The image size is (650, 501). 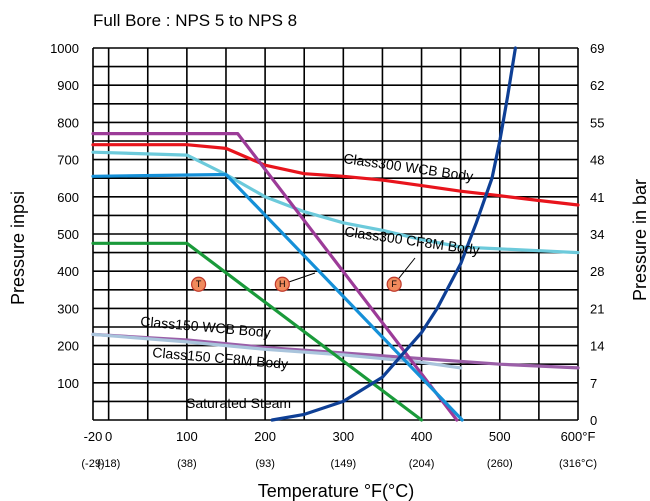 What do you see at coordinates (640, 240) in the screenshot?
I see `y-axis-right-label: Pressure in bar` at bounding box center [640, 240].